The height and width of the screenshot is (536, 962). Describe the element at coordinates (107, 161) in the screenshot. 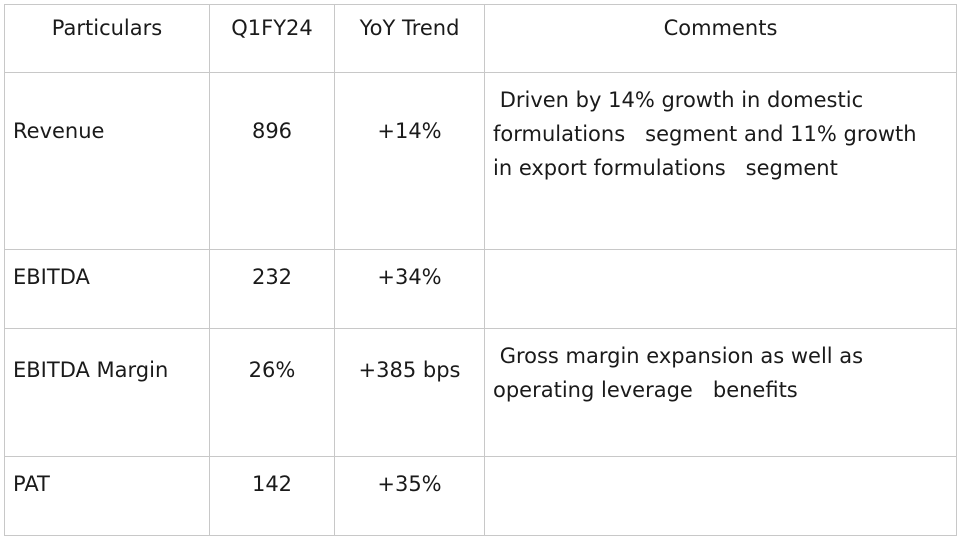

I see `row-particular: Revenue` at that location.